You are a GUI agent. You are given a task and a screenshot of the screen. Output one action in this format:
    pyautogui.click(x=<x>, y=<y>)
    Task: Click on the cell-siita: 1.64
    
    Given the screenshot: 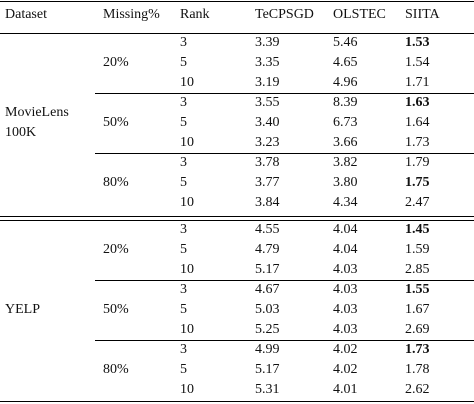 What is the action you would take?
    pyautogui.click(x=417, y=122)
    